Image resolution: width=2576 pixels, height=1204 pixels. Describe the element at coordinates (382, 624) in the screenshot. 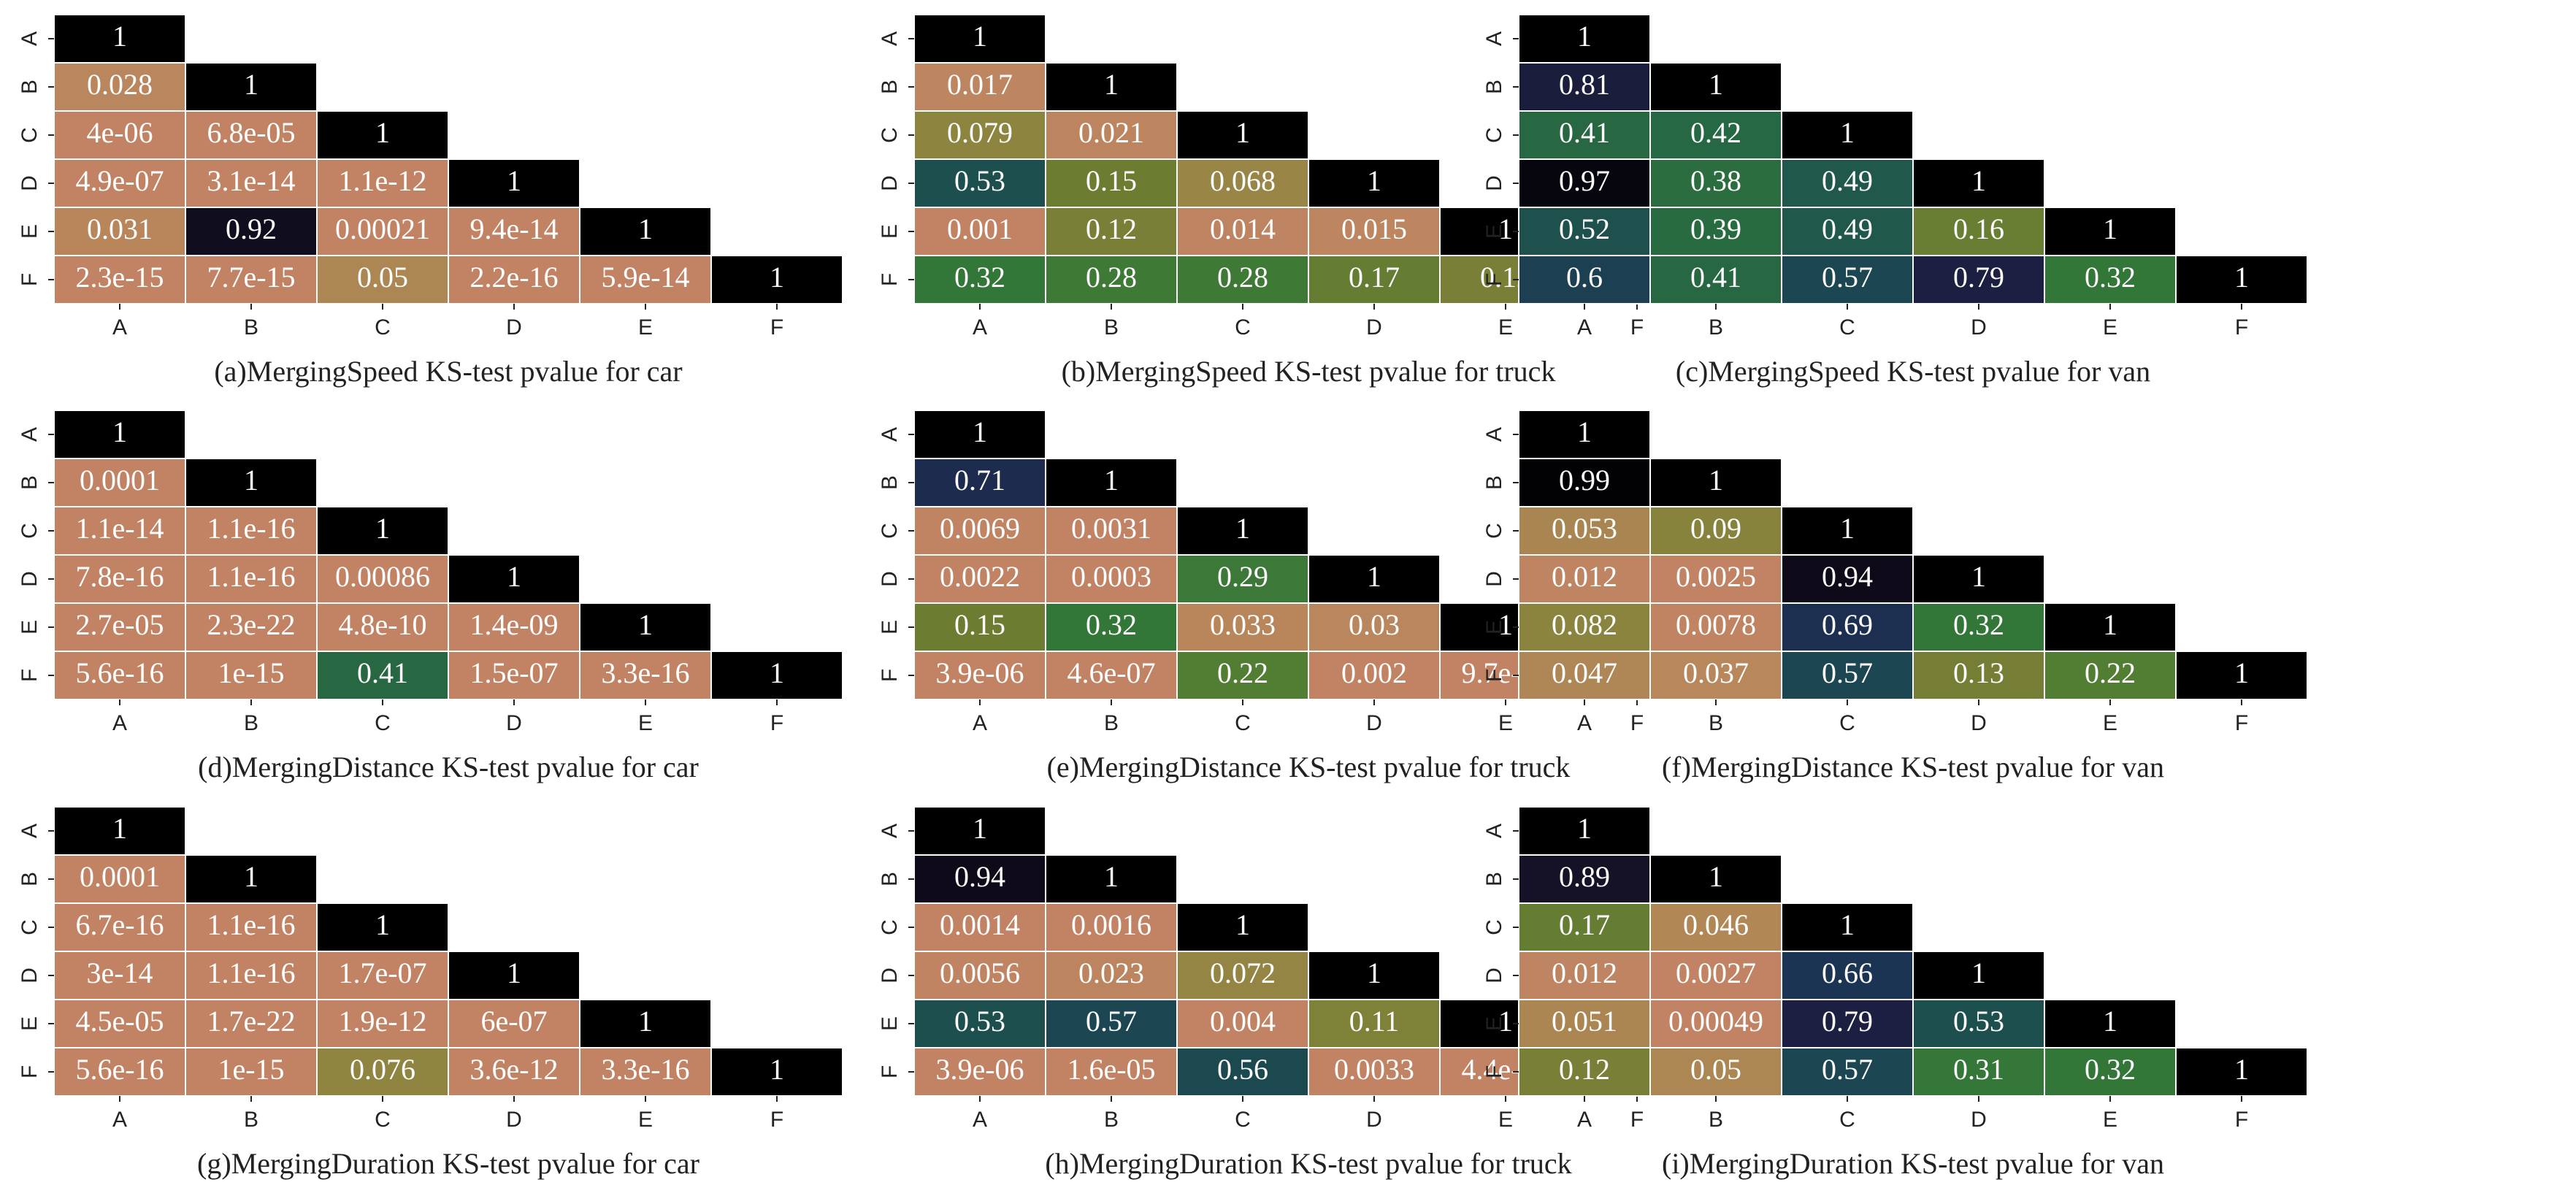

I see `cell-value-label: 4.8e-10` at that location.